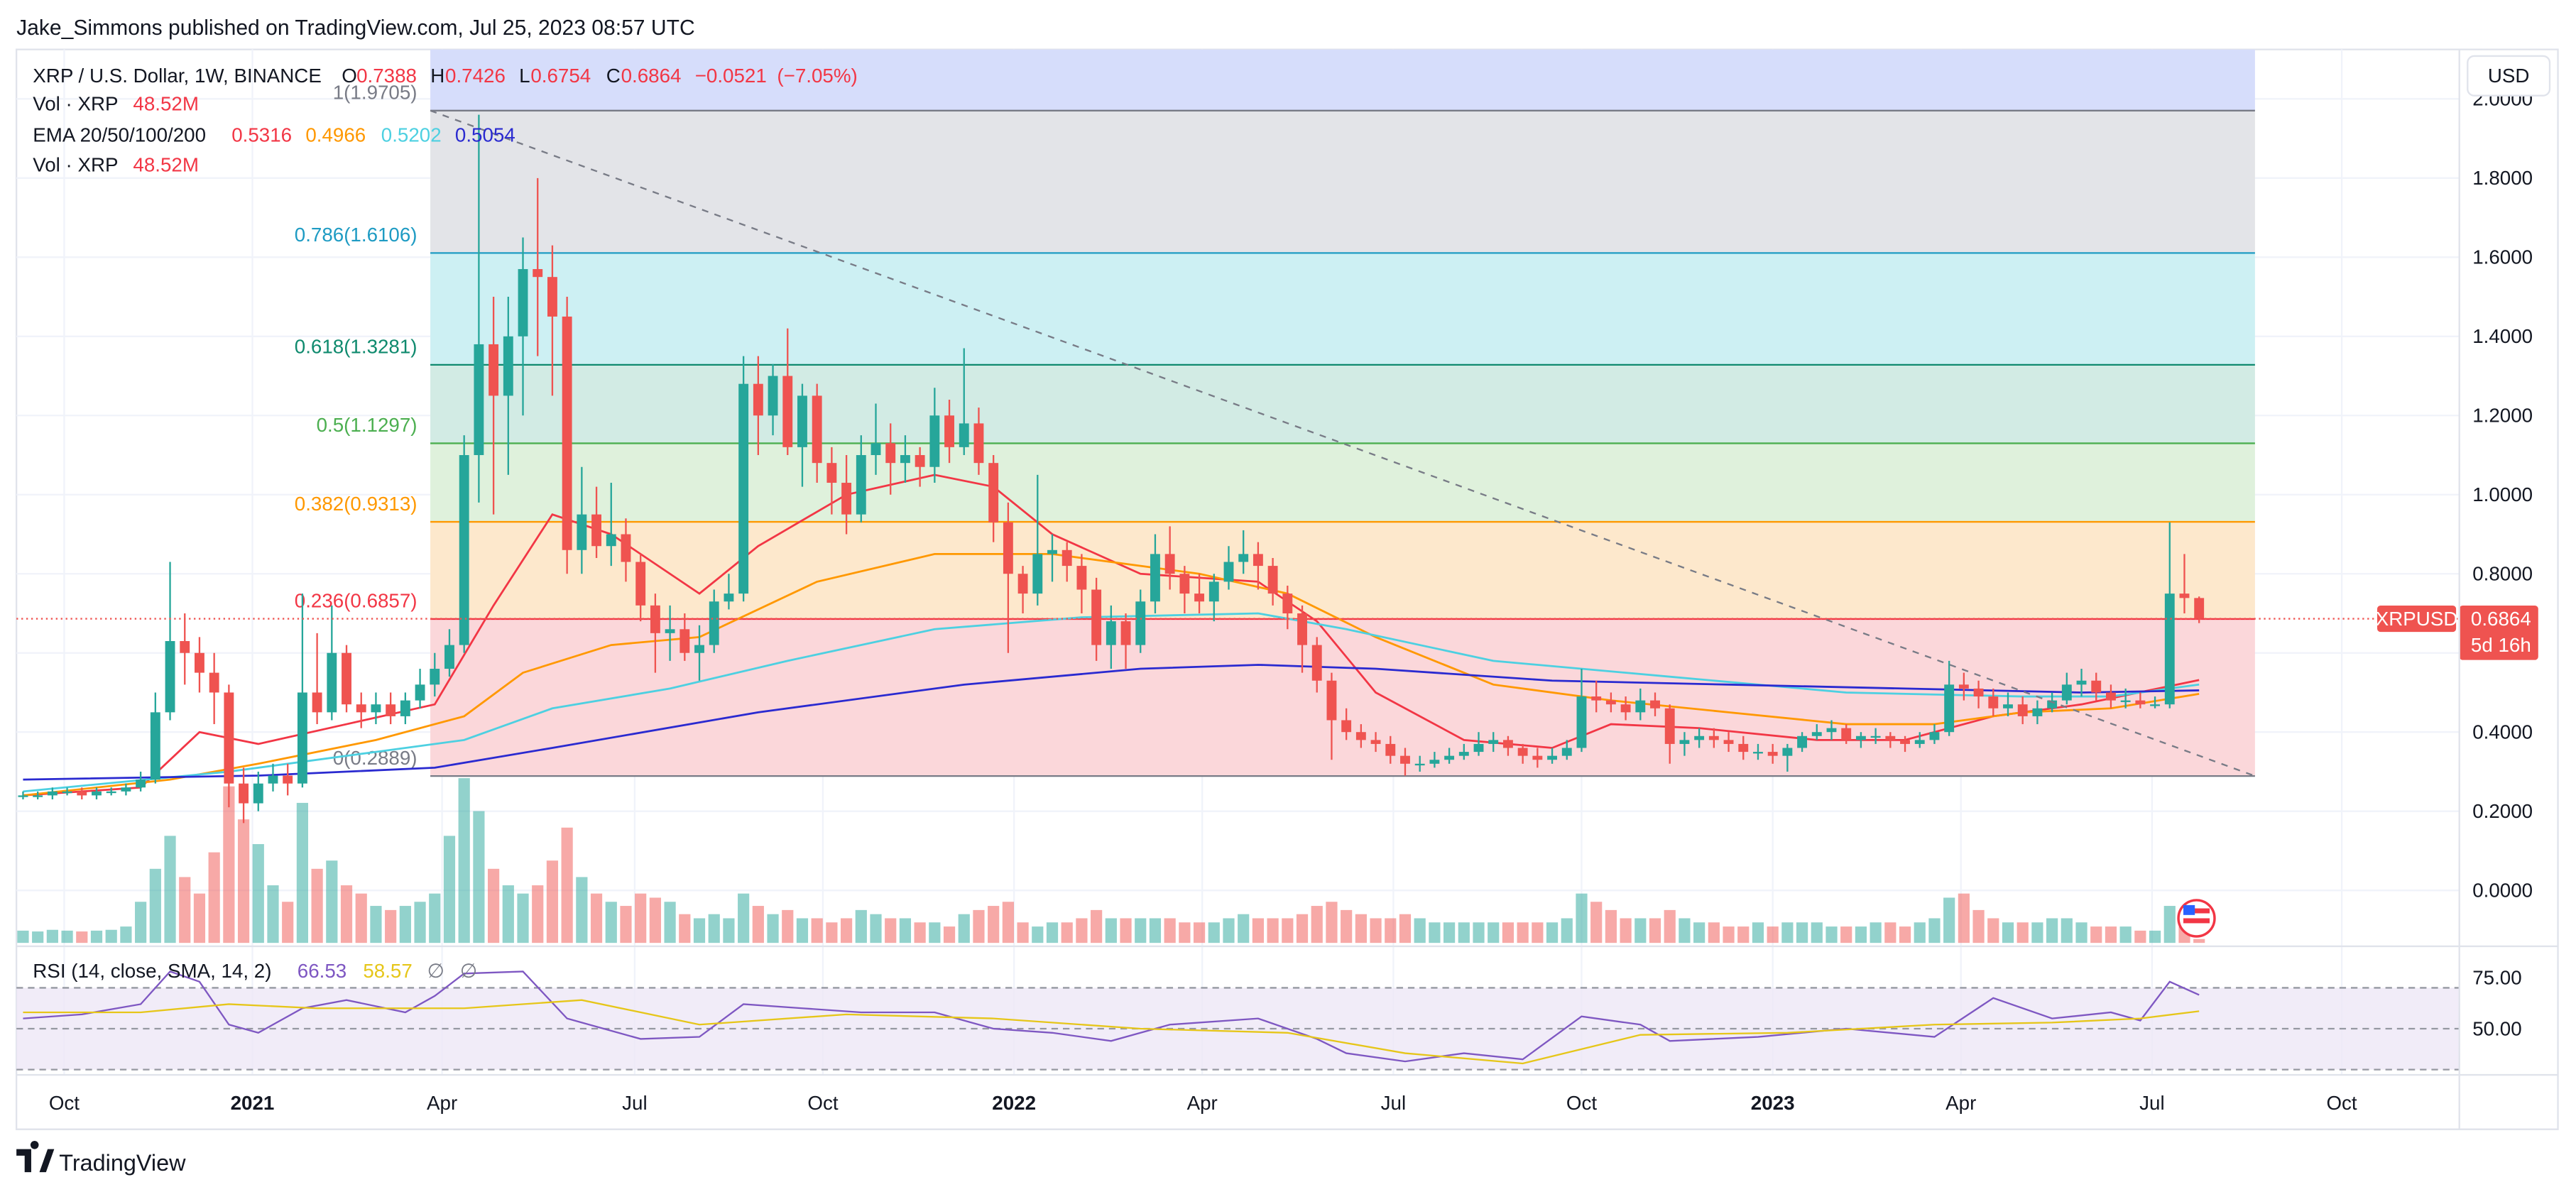 The width and height of the screenshot is (2576, 1187). I want to click on volume-value: 48.52M, so click(166, 104).